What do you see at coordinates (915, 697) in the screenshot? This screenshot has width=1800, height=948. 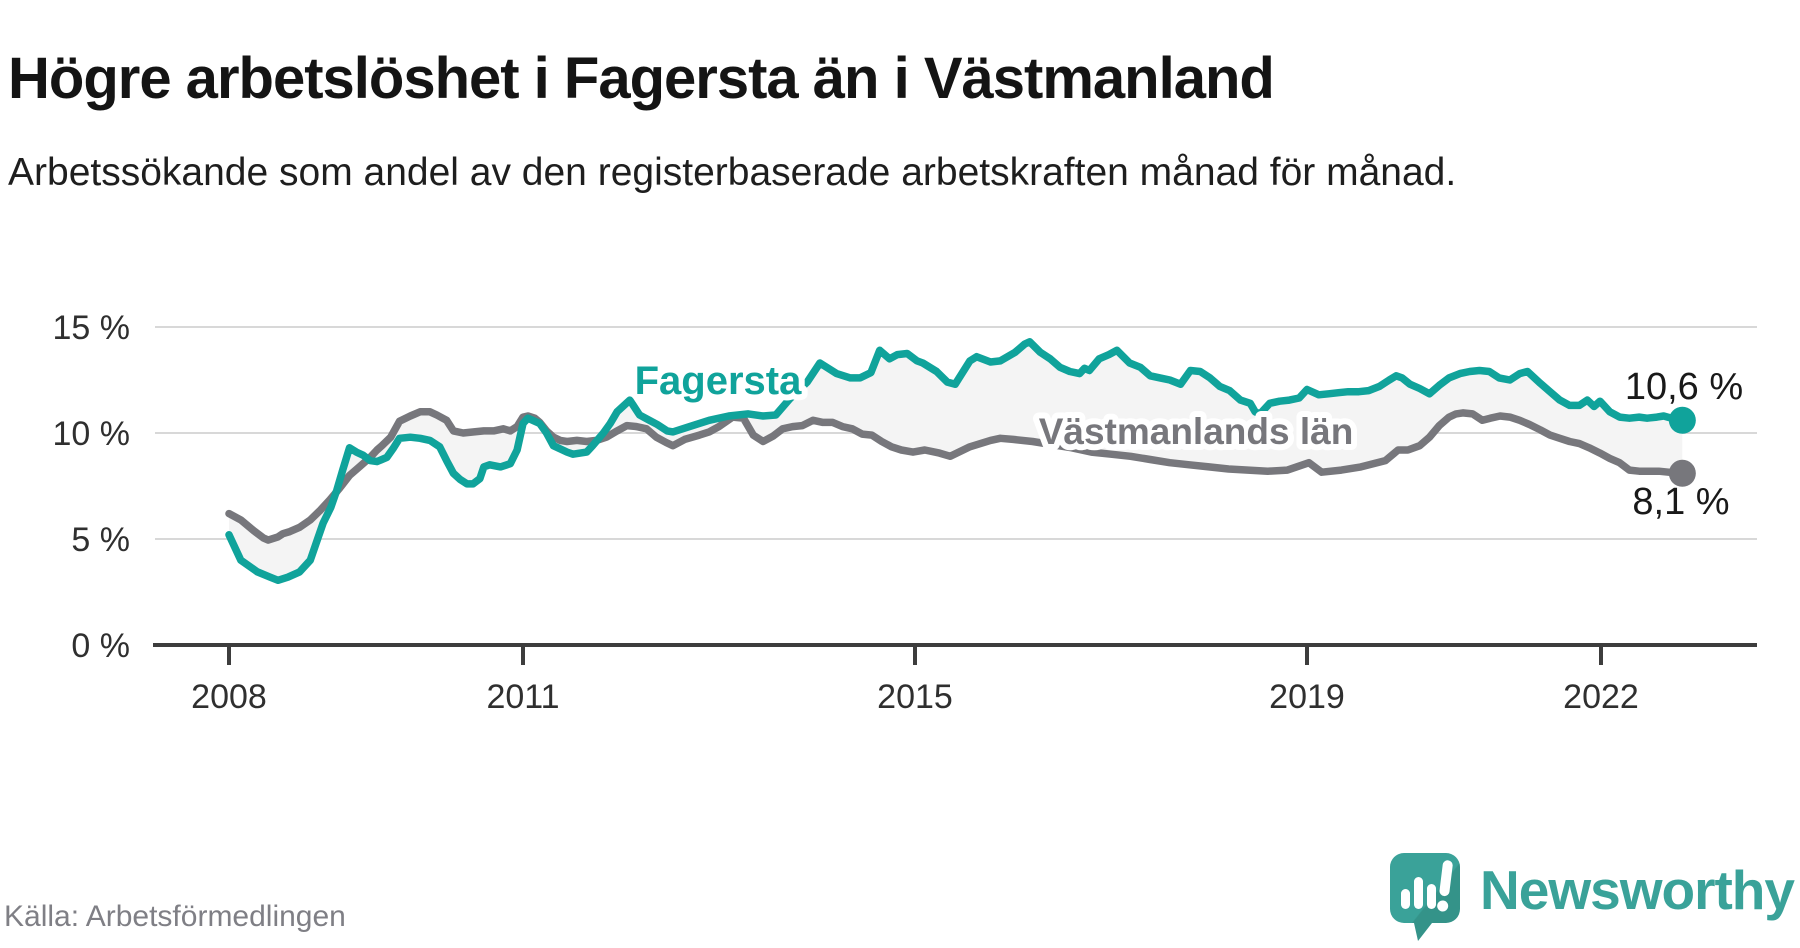 I see `x-tick-label-2015: 2015` at bounding box center [915, 697].